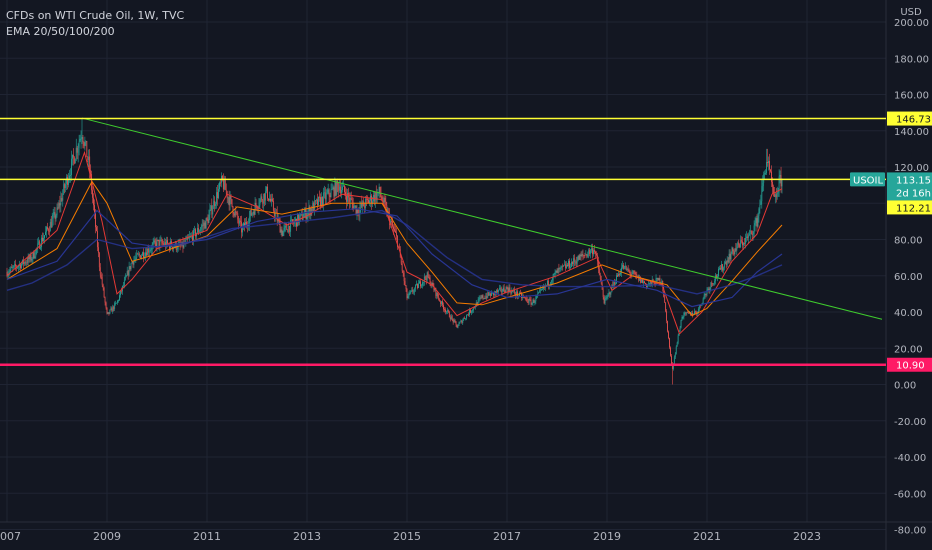 The height and width of the screenshot is (550, 932). I want to click on bar-countdown: 2d 16h, so click(913, 193).